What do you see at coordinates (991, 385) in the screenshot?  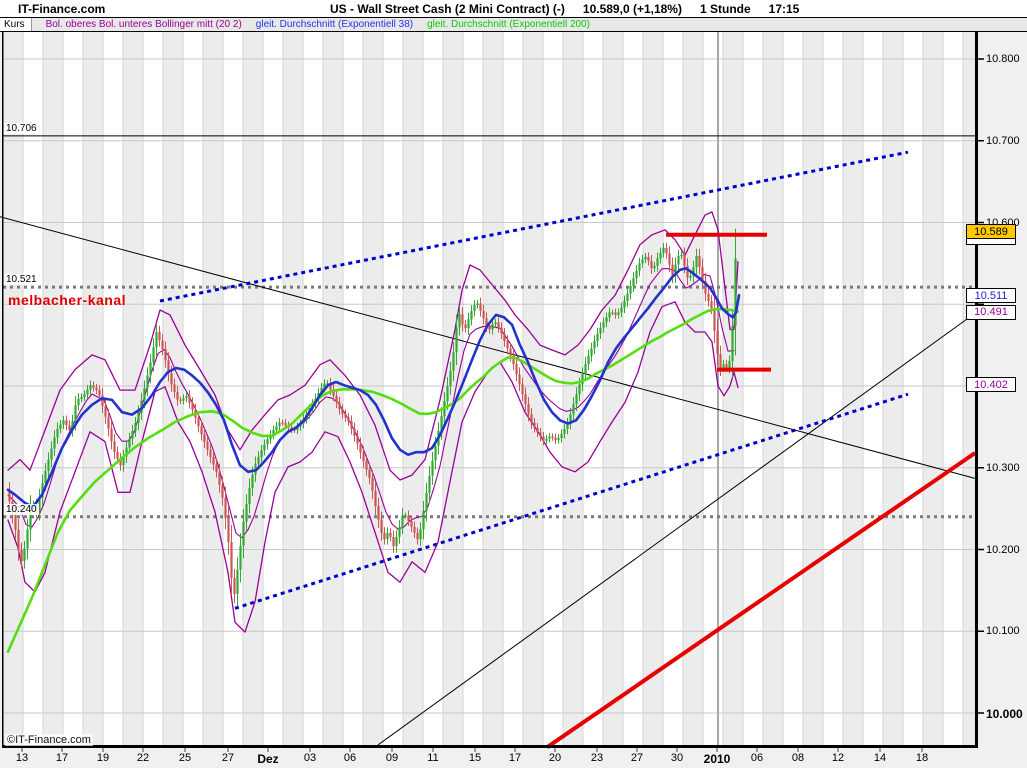 I see `axis-value-box-bollinger-unteres: 10.402` at bounding box center [991, 385].